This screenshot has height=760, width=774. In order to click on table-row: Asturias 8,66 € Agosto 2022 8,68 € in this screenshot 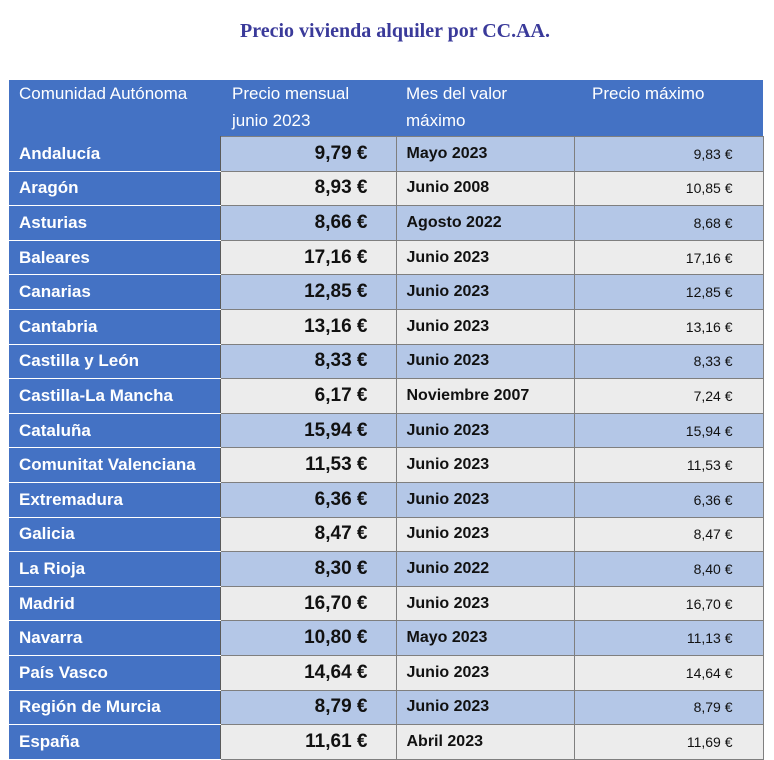, I will do `click(386, 223)`.